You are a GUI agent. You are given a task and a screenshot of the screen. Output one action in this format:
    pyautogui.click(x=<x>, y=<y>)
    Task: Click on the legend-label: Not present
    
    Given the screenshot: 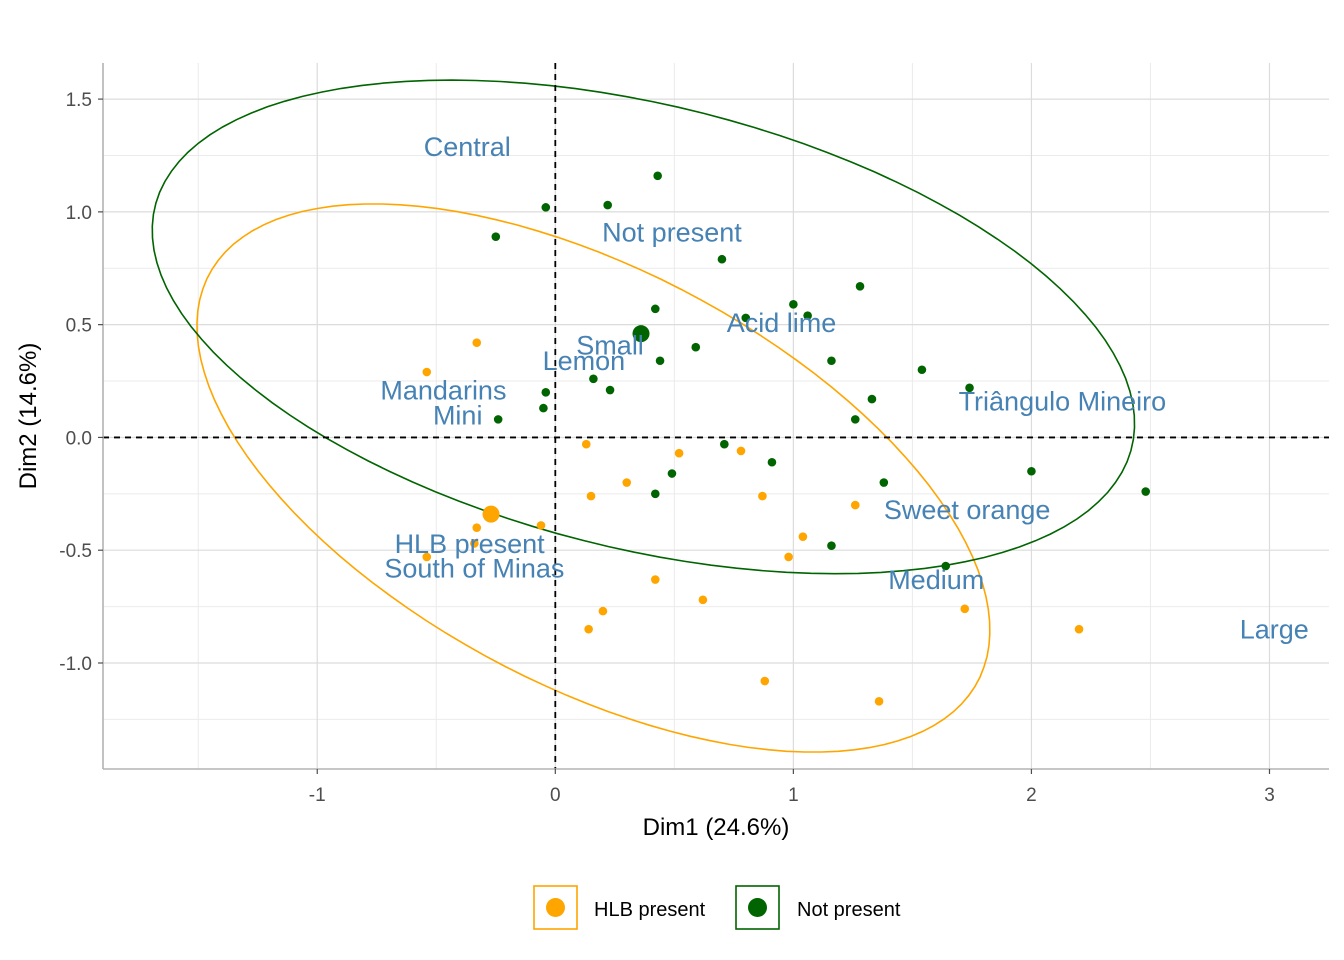 What is the action you would take?
    pyautogui.click(x=849, y=910)
    